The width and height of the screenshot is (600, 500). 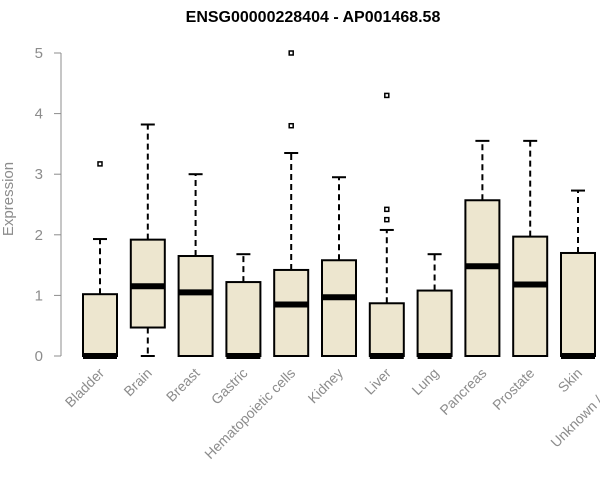 What do you see at coordinates (249, 413) in the screenshot?
I see `x-tick-label: Hematopoietic cells` at bounding box center [249, 413].